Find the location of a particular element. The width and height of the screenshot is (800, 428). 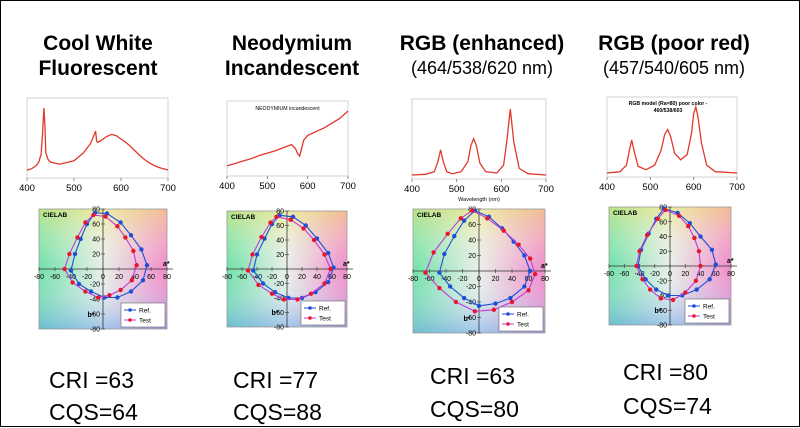

cqs-value: CQS=74 is located at coordinates (667, 406).